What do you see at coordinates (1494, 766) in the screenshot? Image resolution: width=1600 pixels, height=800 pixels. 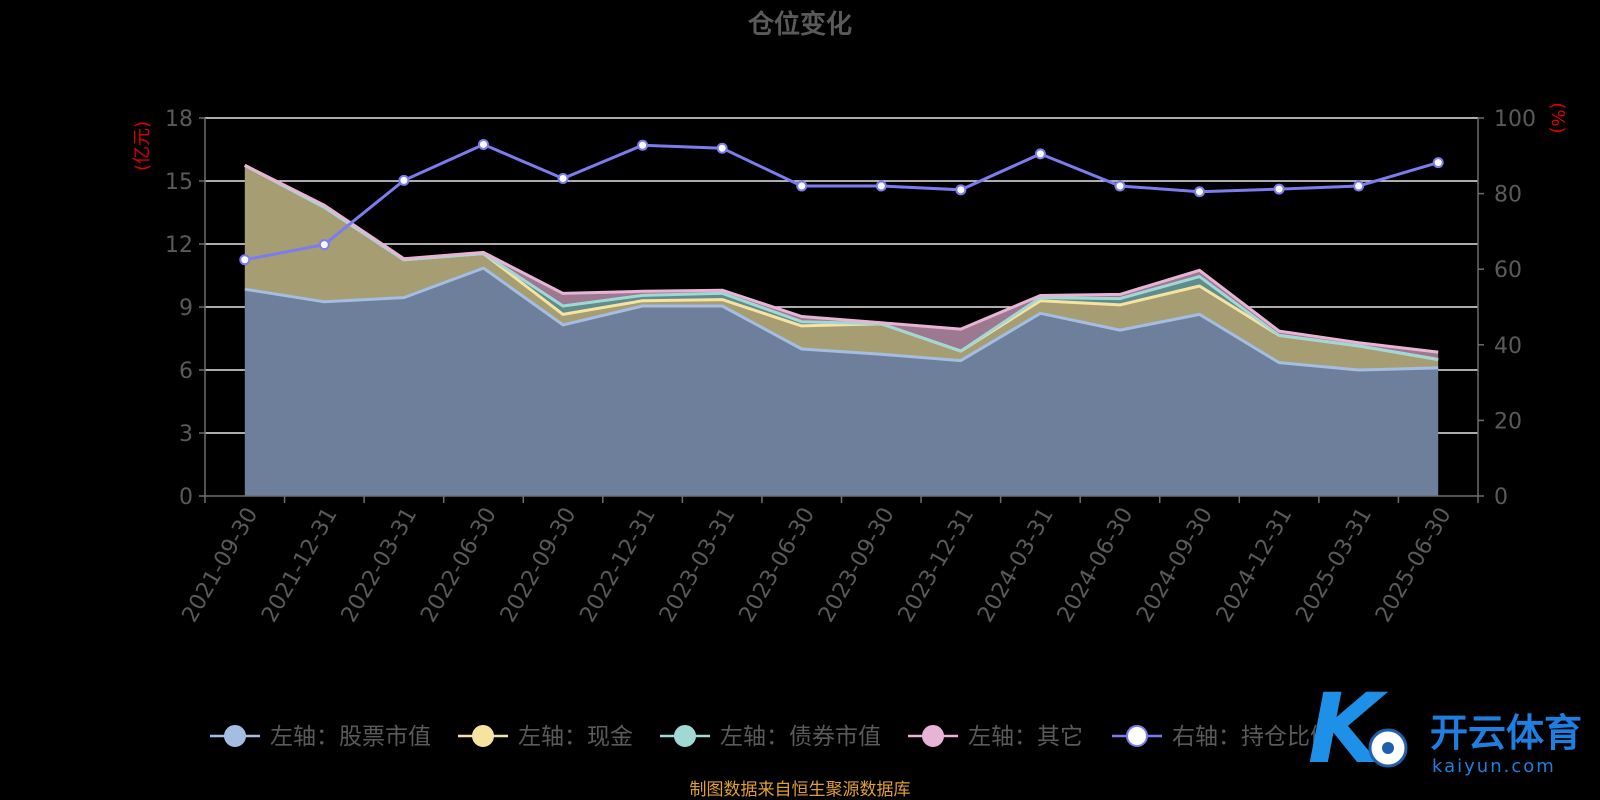 I see `watermark-en: kaiyun.com` at bounding box center [1494, 766].